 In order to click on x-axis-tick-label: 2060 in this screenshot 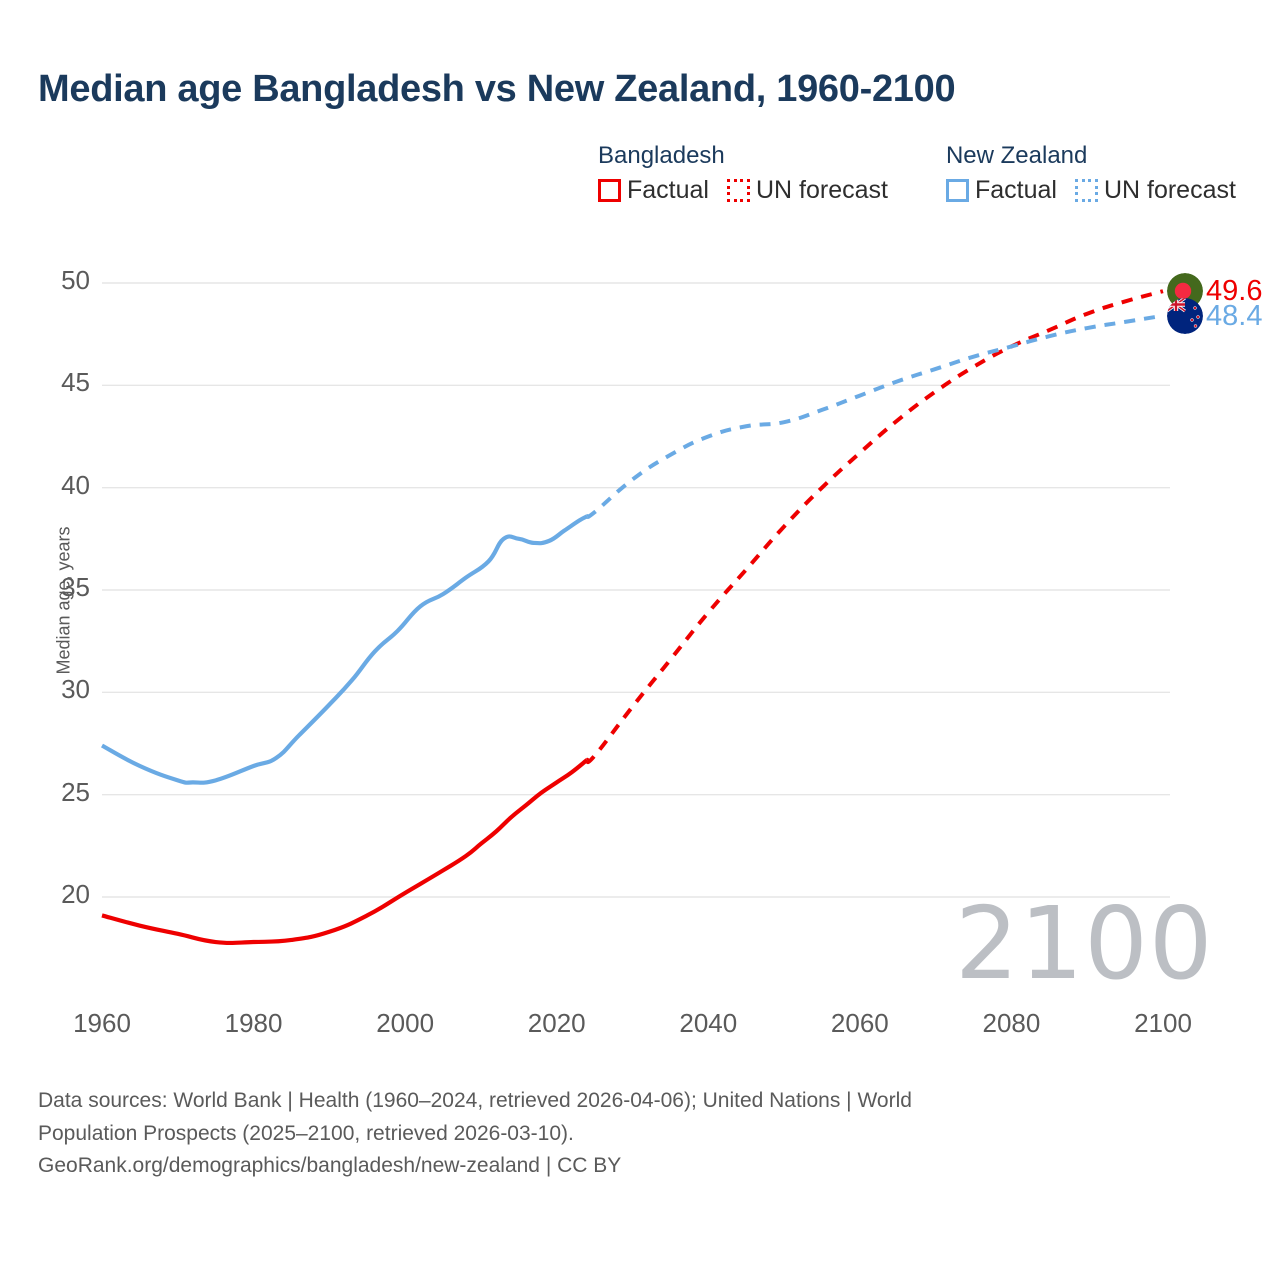, I will do `click(859, 1023)`.